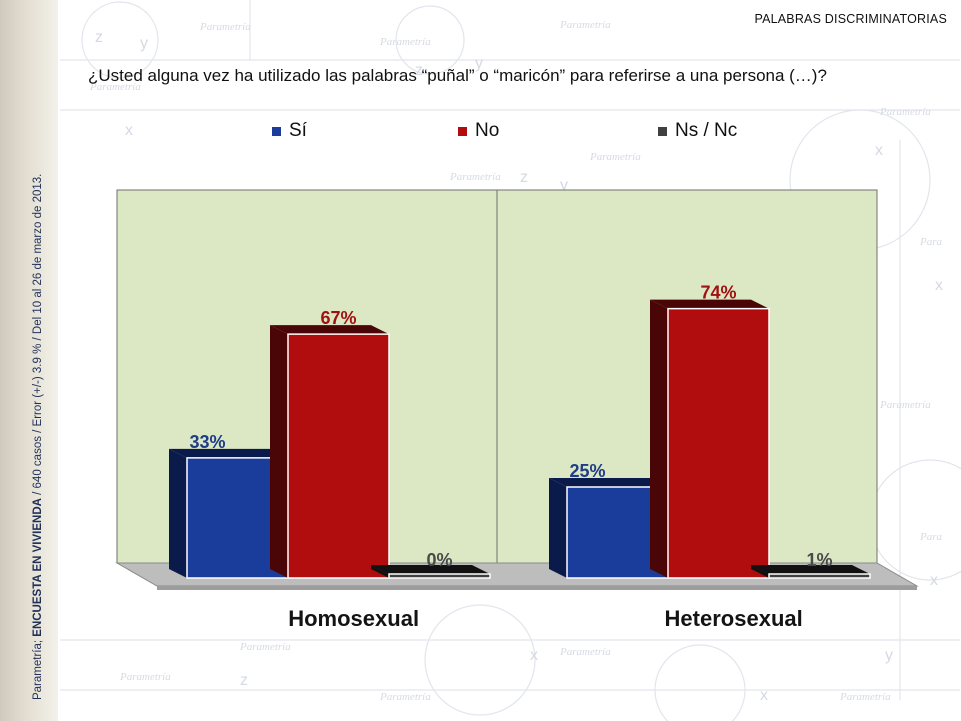 The width and height of the screenshot is (961, 721). Describe the element at coordinates (439, 560) in the screenshot. I see `data-label-ns-homosexual: 0%` at that location.